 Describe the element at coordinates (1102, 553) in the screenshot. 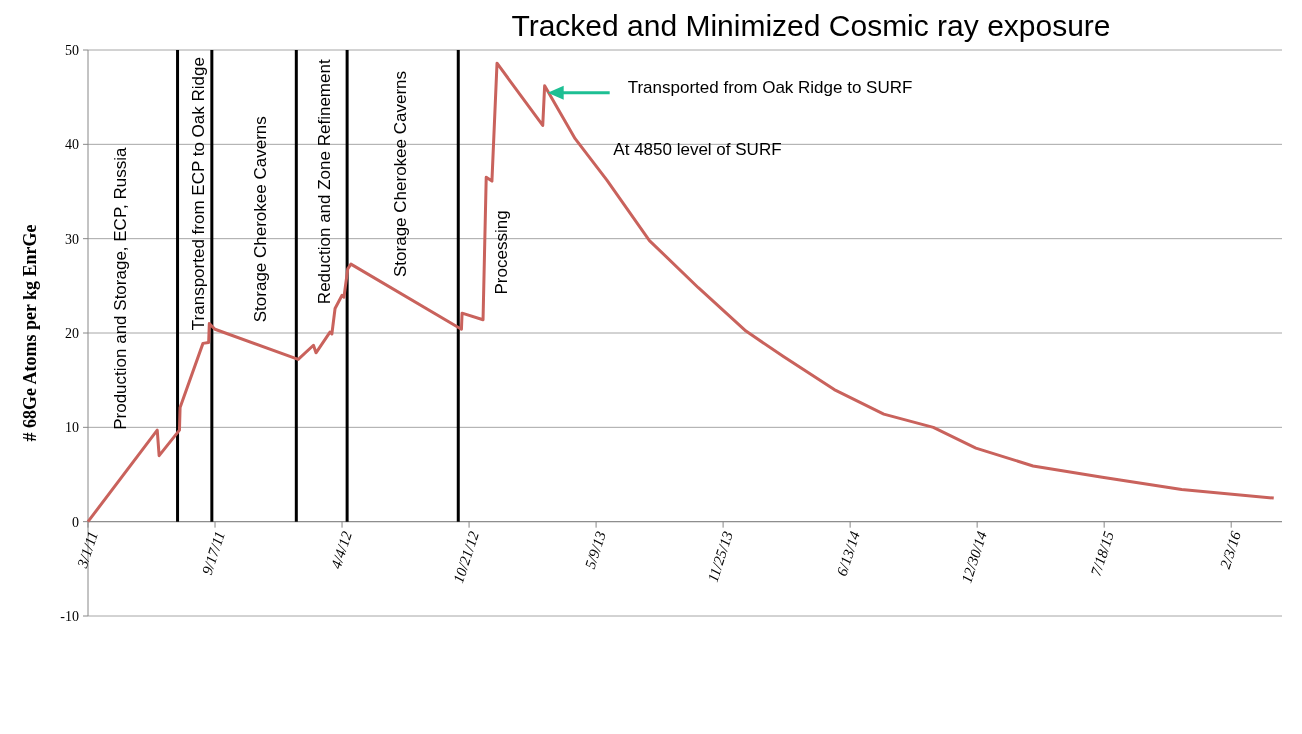

I see `x-tick-label: 7/18/15` at that location.